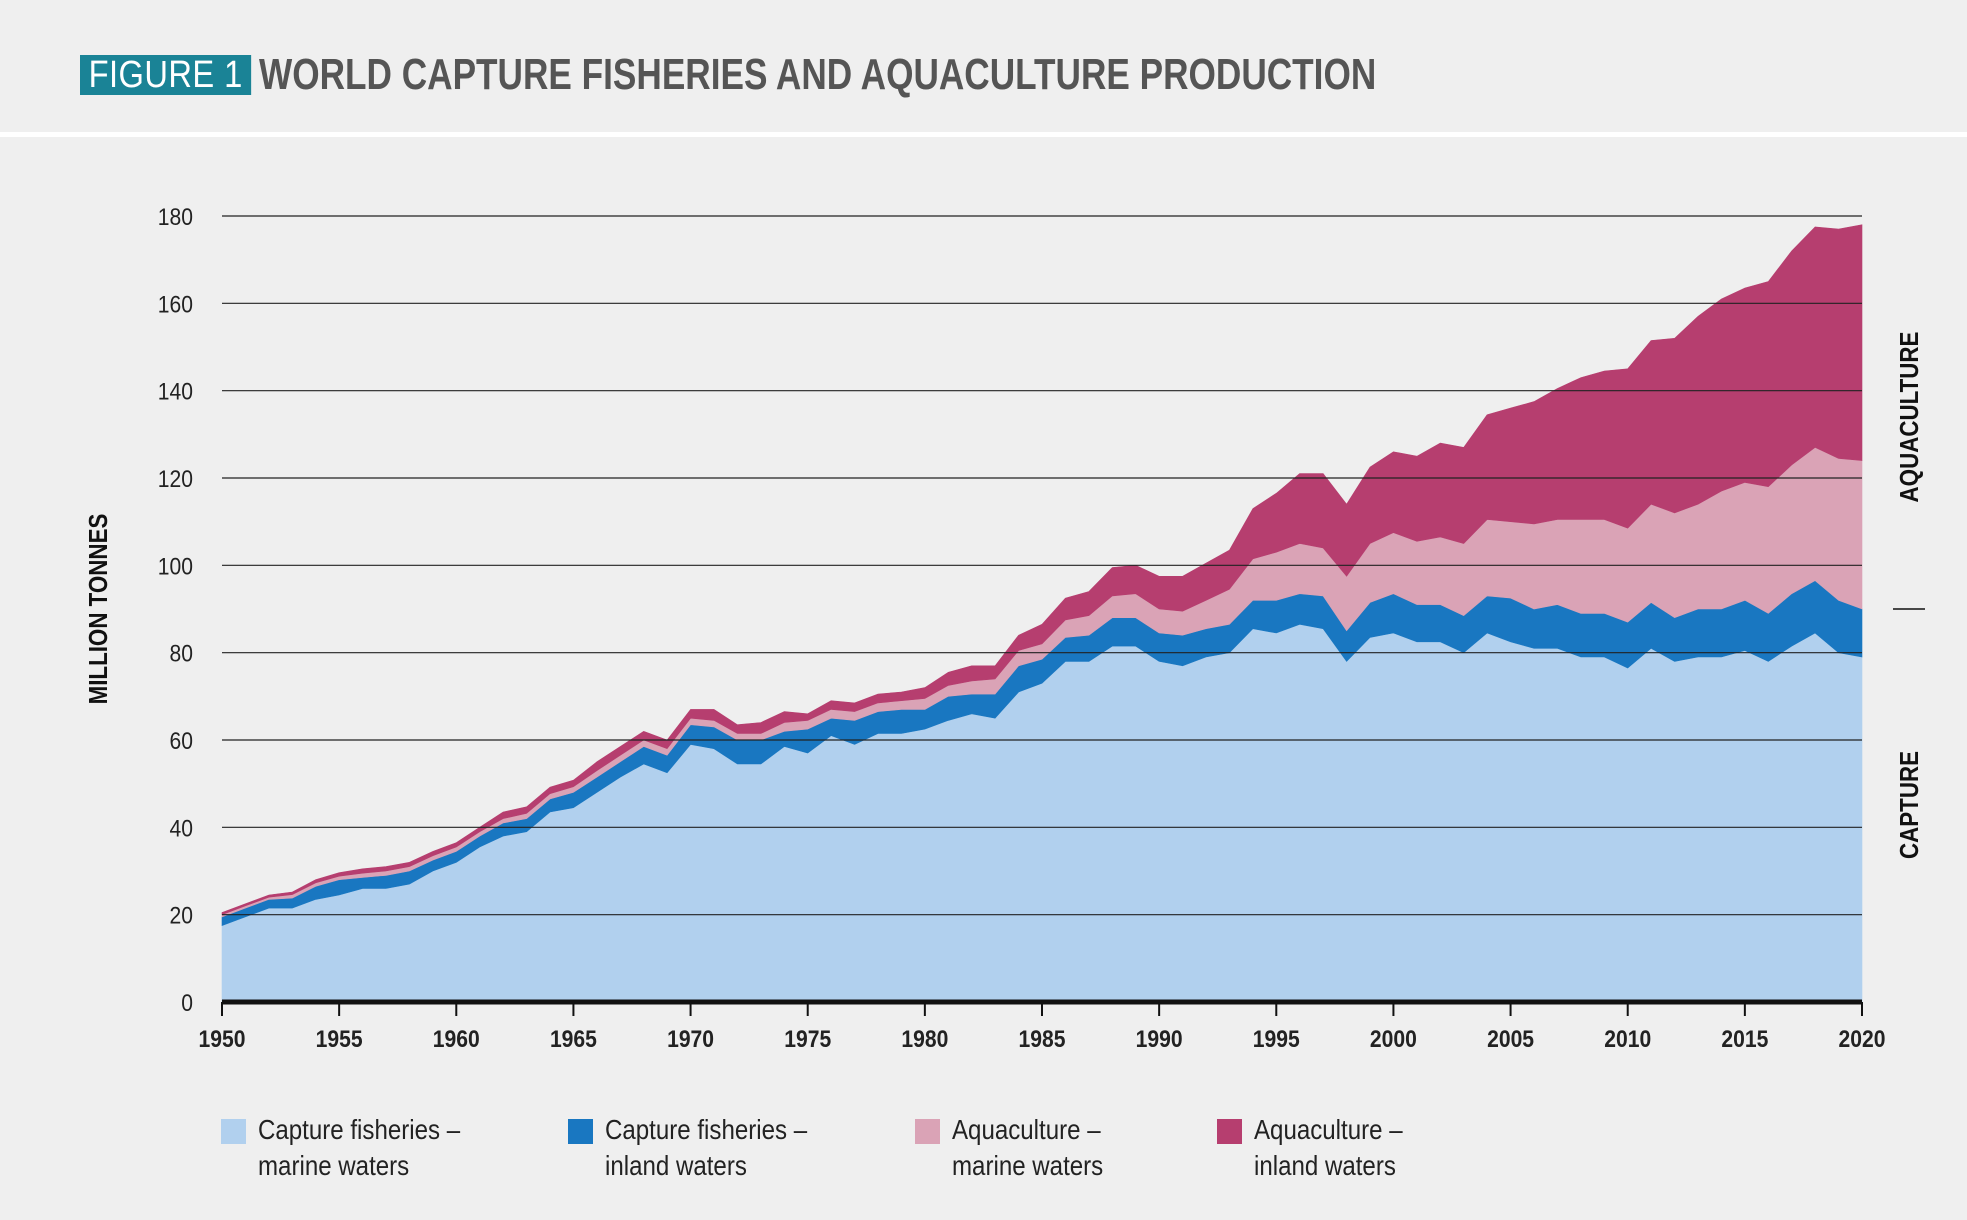 The height and width of the screenshot is (1220, 1967). What do you see at coordinates (175, 566) in the screenshot?
I see `y-tick-label: 100` at bounding box center [175, 566].